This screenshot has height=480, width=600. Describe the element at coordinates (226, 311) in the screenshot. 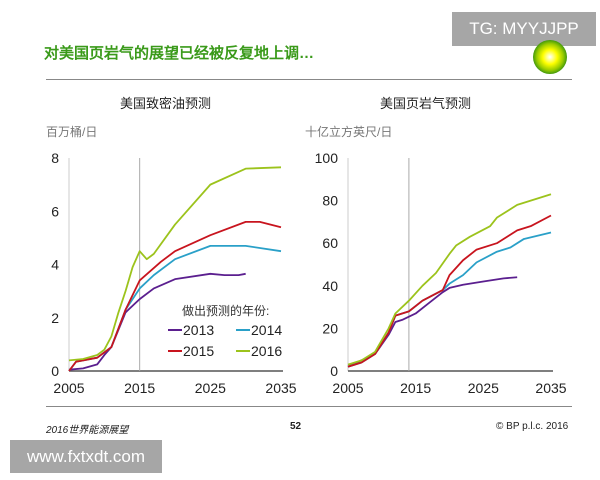

I see `legend-title: 做出预测的年份:` at that location.